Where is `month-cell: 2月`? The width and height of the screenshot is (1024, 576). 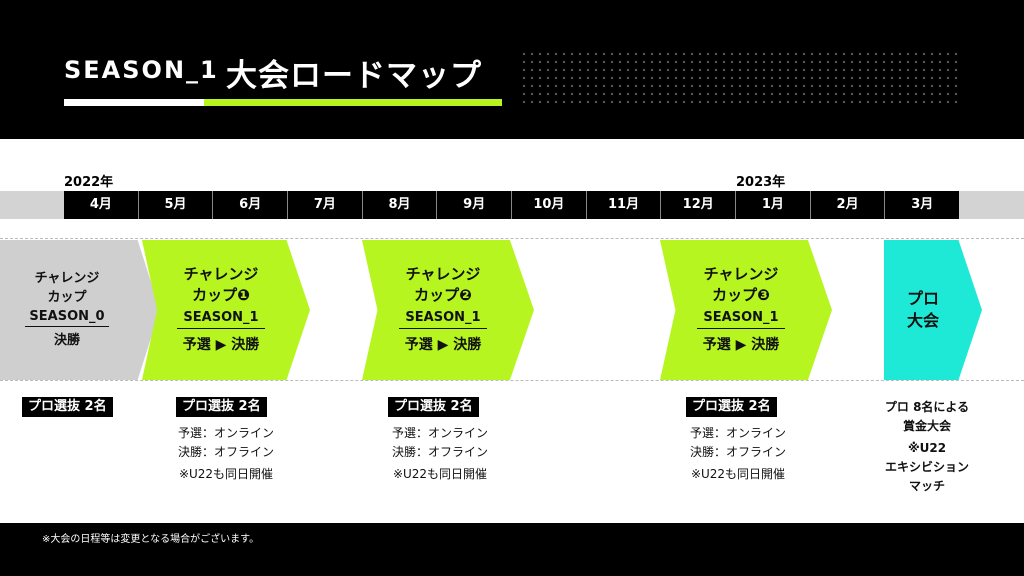
month-cell: 2月 is located at coordinates (847, 205).